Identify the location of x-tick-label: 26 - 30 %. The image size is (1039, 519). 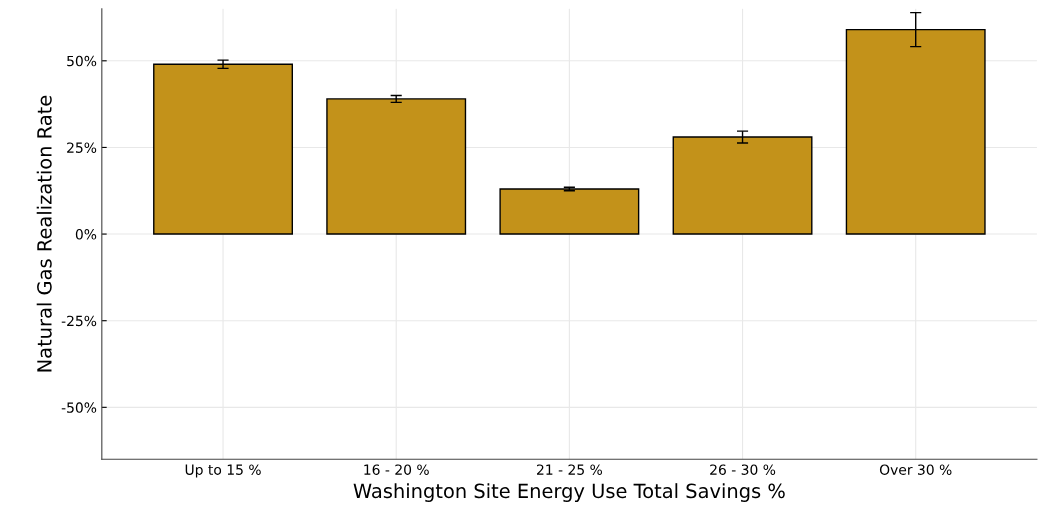
(743, 469).